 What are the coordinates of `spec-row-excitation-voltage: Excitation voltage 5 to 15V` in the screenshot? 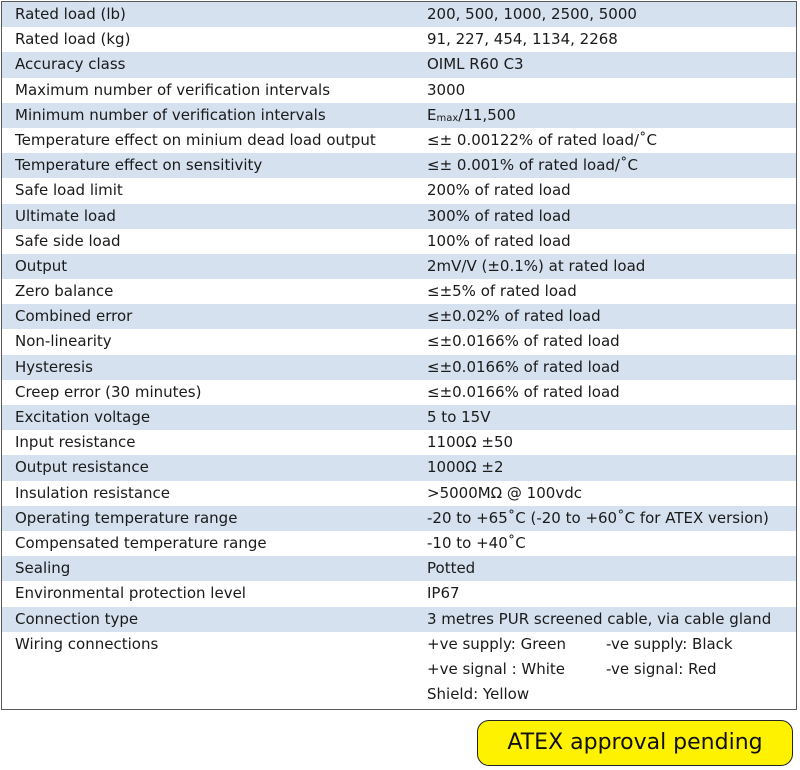 It's located at (399, 418).